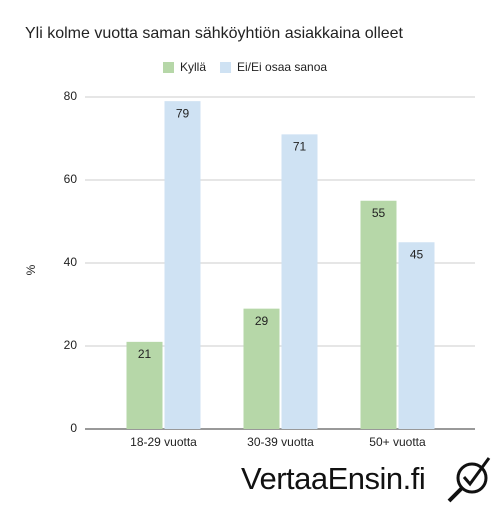  Describe the element at coordinates (73, 428) in the screenshot. I see `y-tick-label: 0` at that location.